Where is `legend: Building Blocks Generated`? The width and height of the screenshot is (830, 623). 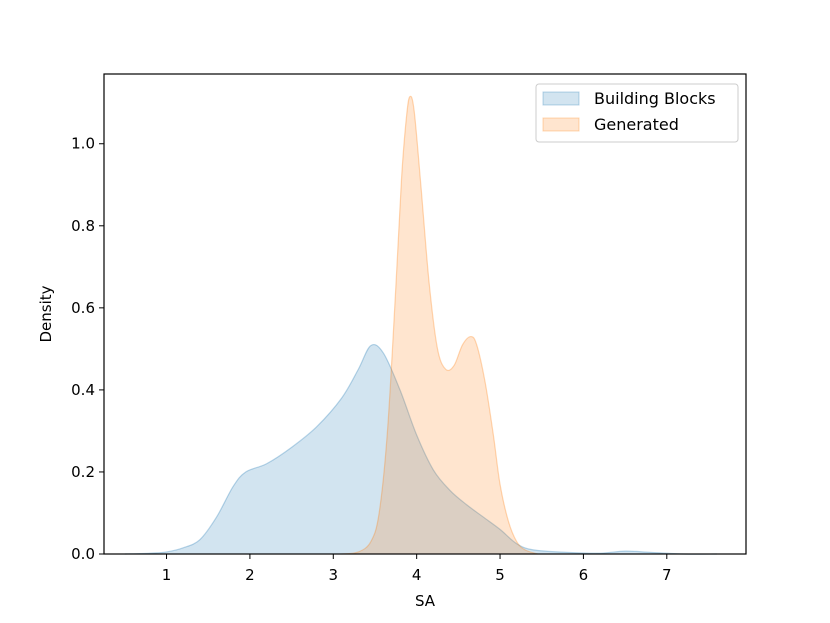 legend: Building Blocks Generated is located at coordinates (637, 113).